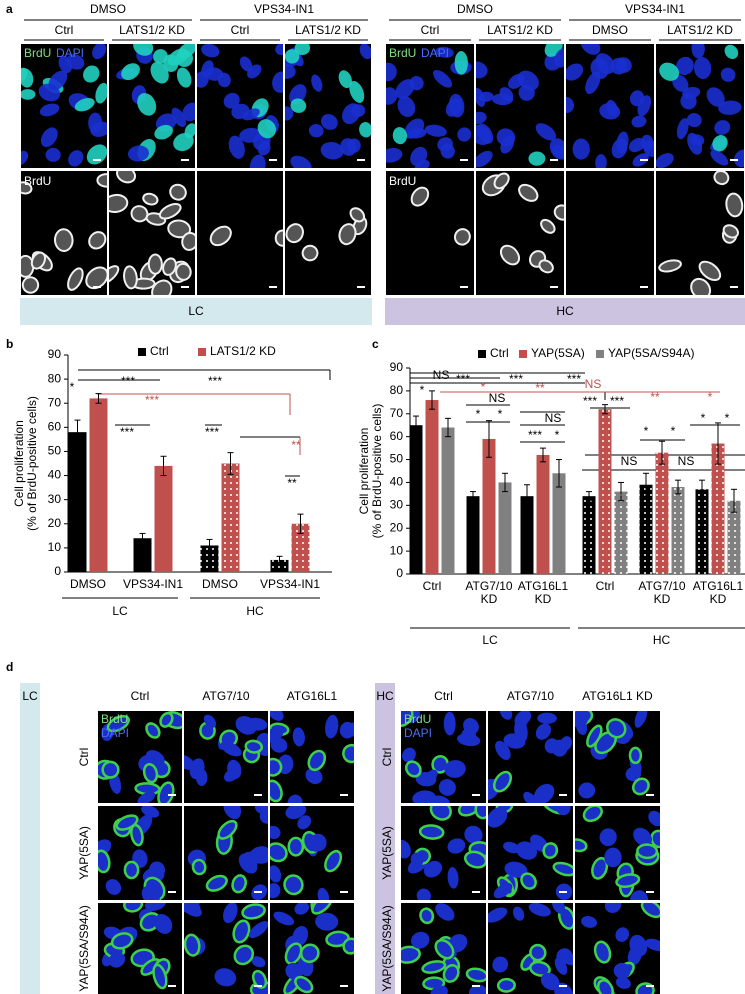 This screenshot has width=745, height=994. I want to click on subheader: LATS1/2 KD, so click(700, 30).